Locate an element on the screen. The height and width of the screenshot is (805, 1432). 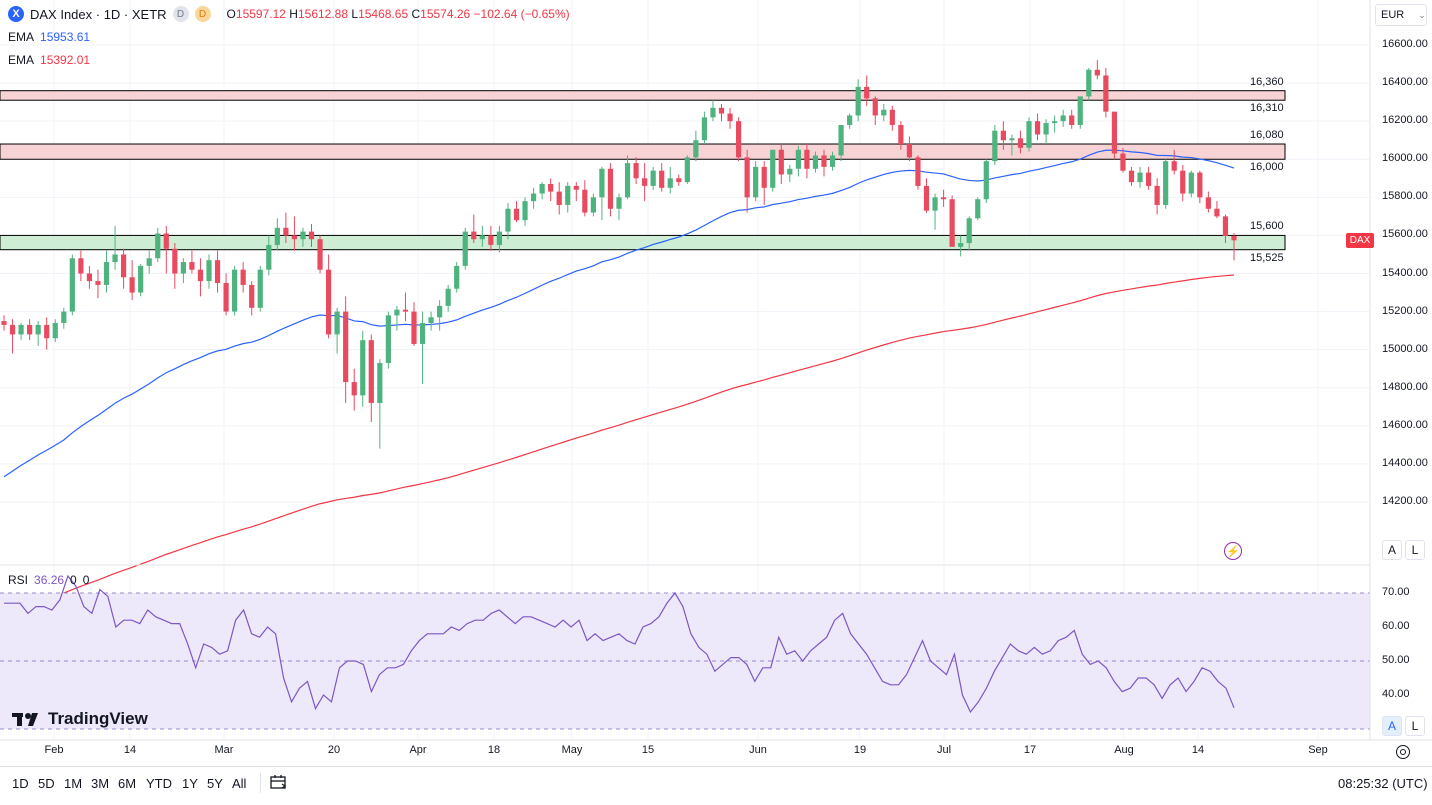
ema-legend-slow: EMA 15392.01 is located at coordinates (49, 60).